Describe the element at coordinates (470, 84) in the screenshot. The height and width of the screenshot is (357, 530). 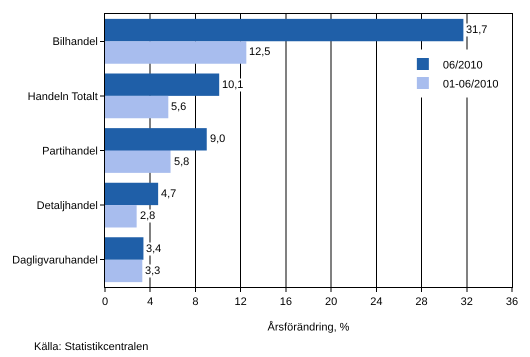
I see `legend-label: 01-06/2010` at that location.